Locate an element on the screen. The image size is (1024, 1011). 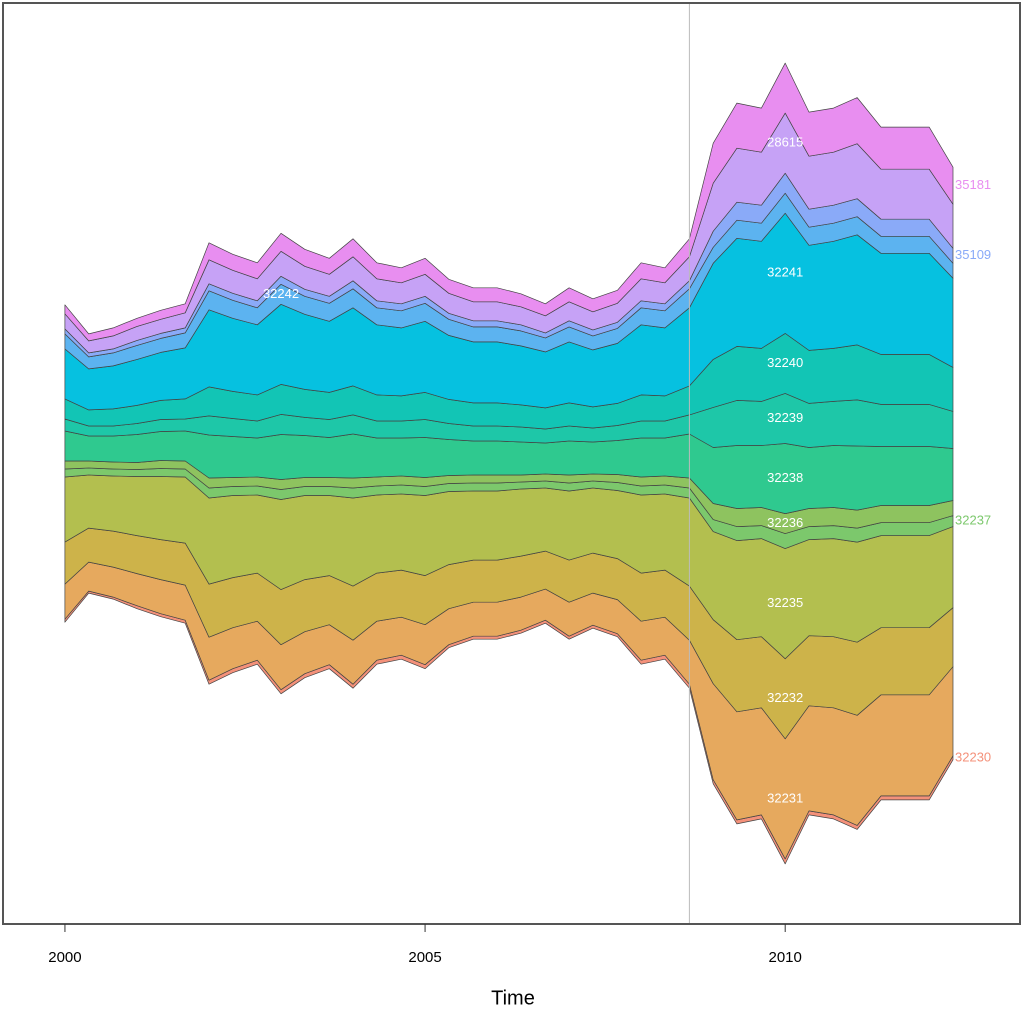
series-label: 35109 is located at coordinates (973, 254).